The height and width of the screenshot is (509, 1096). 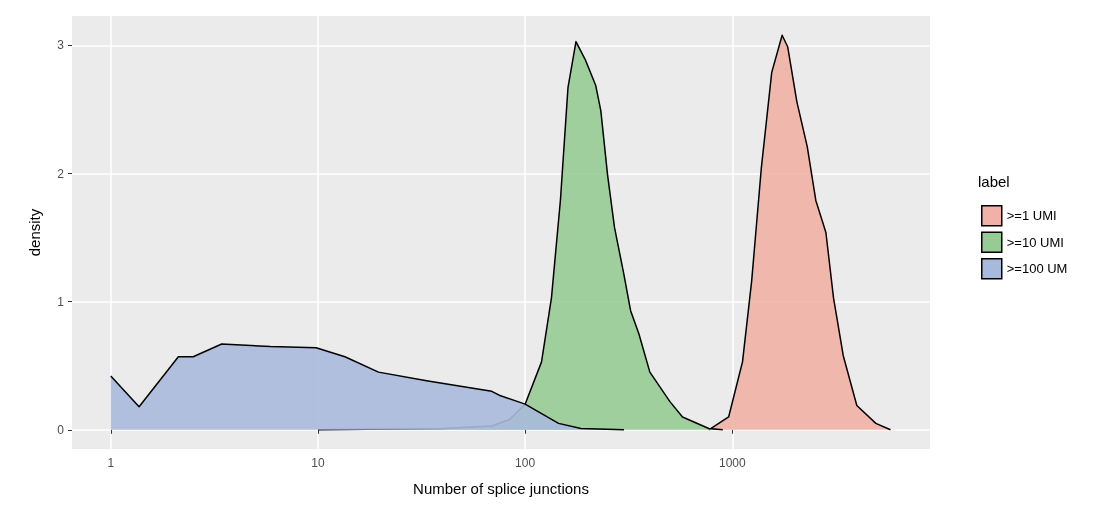 What do you see at coordinates (994, 181) in the screenshot?
I see `legend-title: label` at bounding box center [994, 181].